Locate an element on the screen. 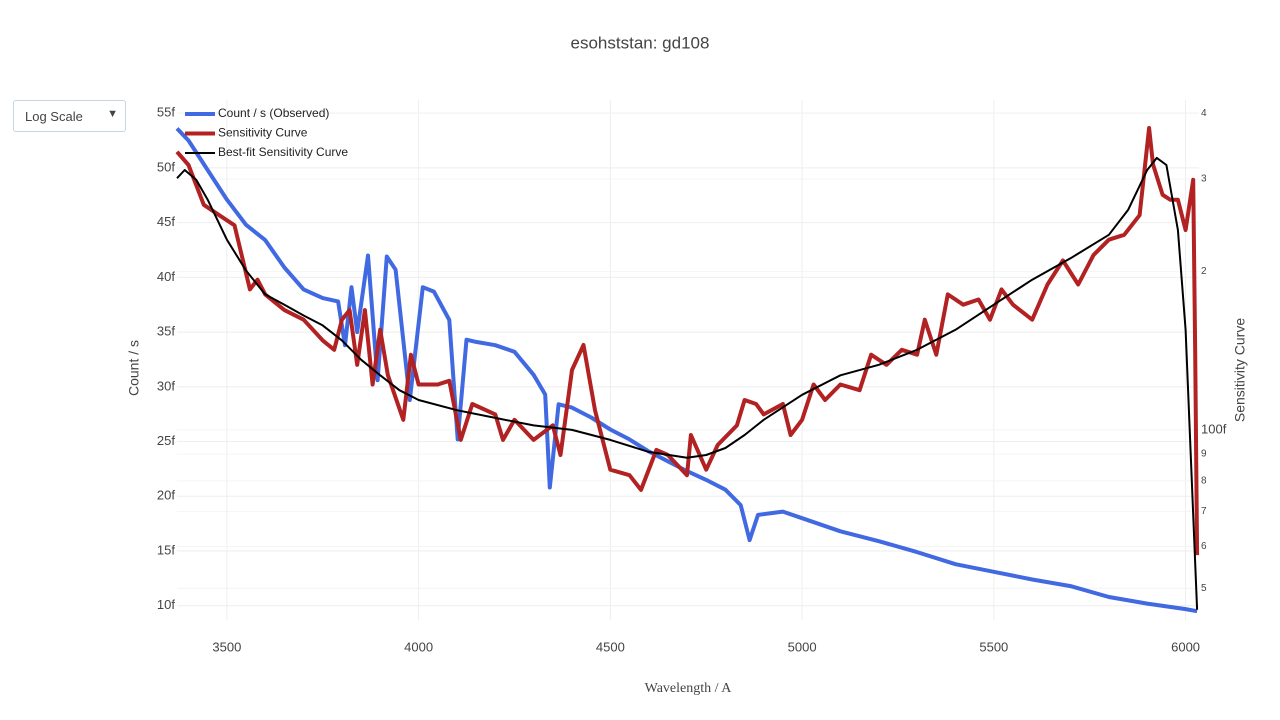 The width and height of the screenshot is (1280, 720). legend-label: Count / s (Observed) is located at coordinates (273, 113).